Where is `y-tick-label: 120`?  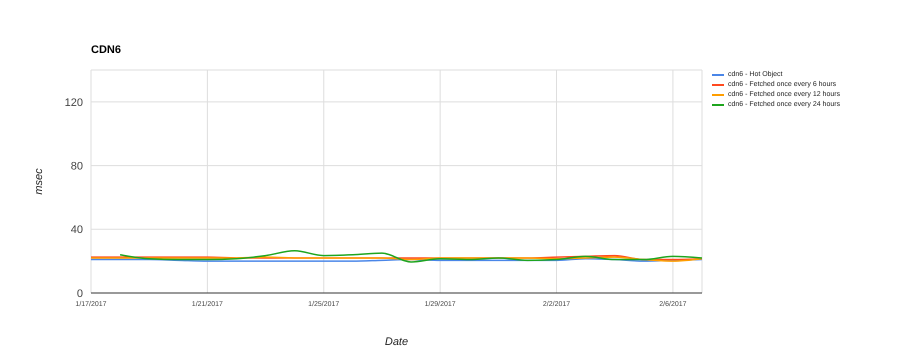 y-tick-label: 120 is located at coordinates (73, 102).